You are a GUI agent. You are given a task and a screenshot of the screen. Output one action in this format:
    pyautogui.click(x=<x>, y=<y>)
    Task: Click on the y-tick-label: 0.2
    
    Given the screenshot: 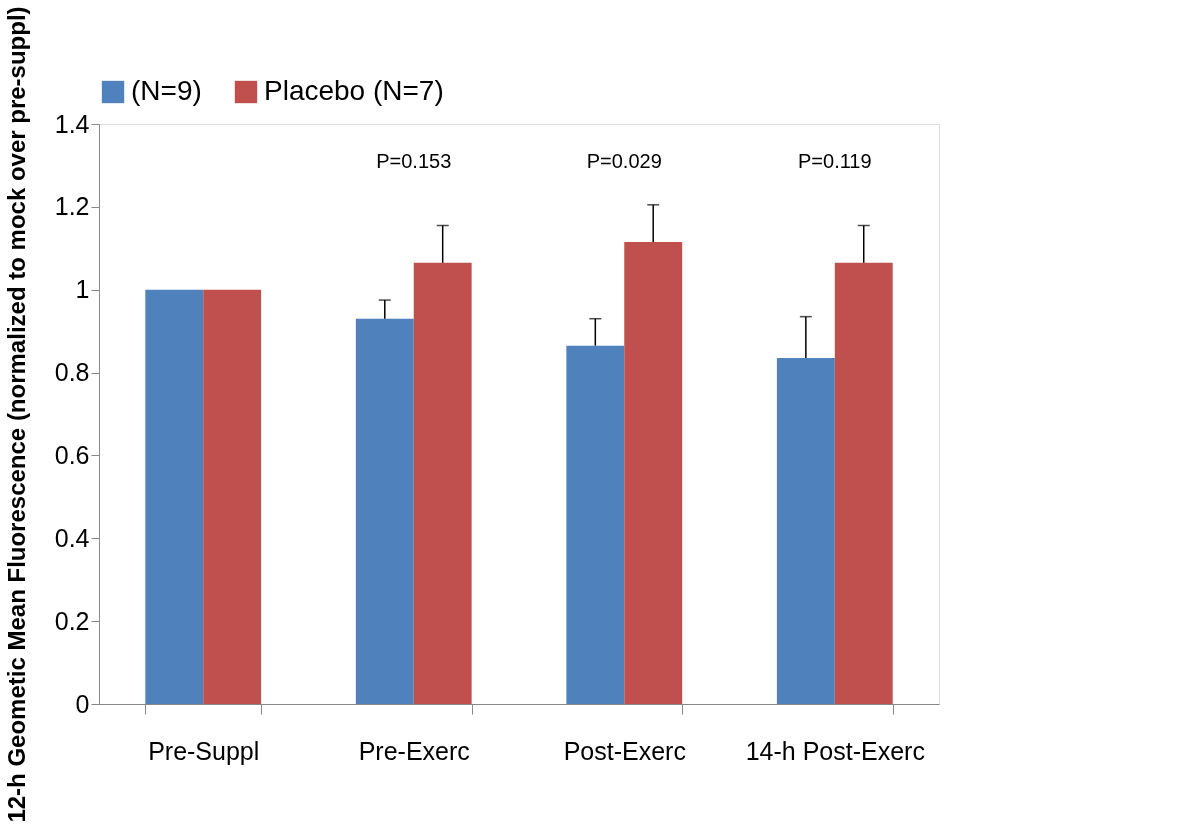 What is the action you would take?
    pyautogui.click(x=72, y=620)
    